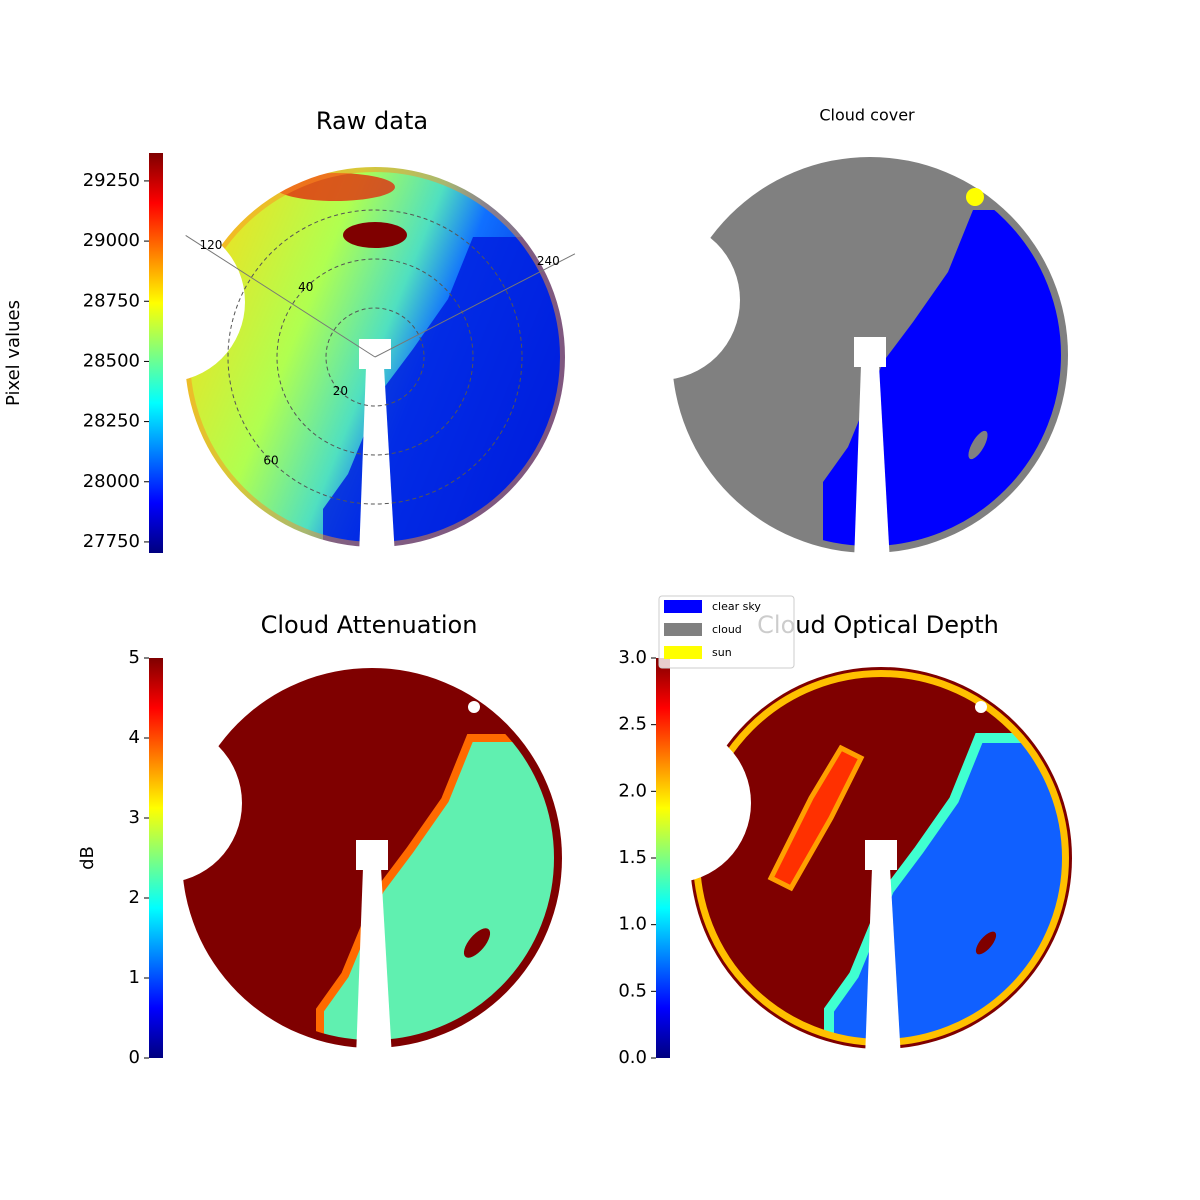 The height and width of the screenshot is (1200, 1200). Describe the element at coordinates (134, 737) in the screenshot. I see `colorbar-tick-label: 4` at that location.